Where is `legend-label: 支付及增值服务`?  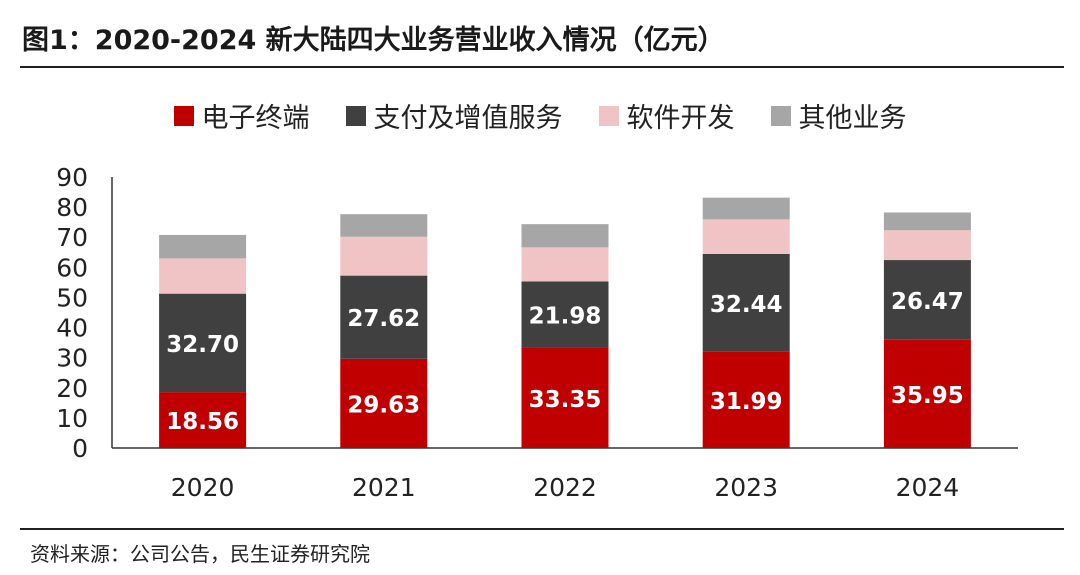 legend-label: 支付及增值服务 is located at coordinates (468, 118).